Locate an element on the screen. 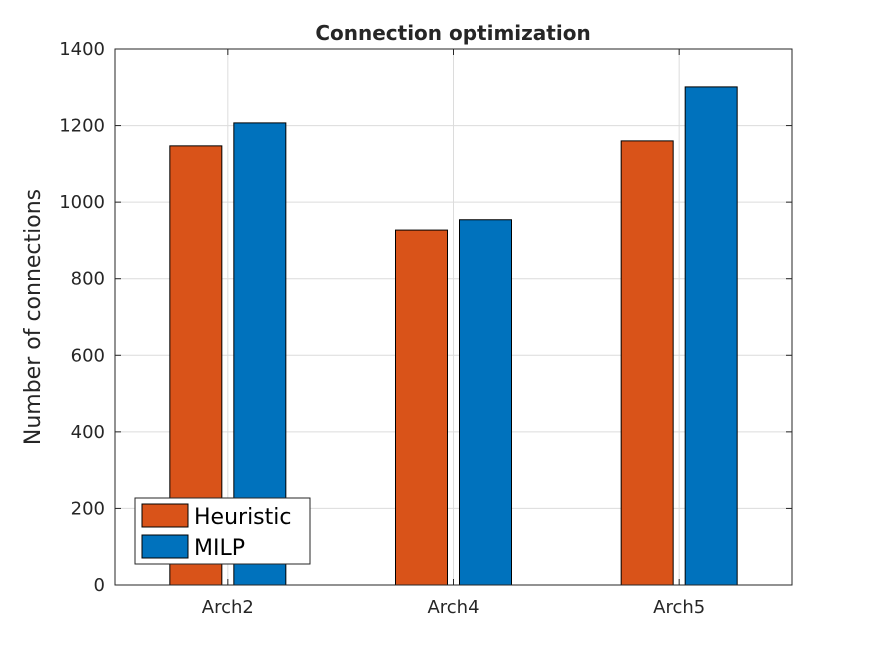 The width and height of the screenshot is (875, 656). x-tick-label: Arch4 is located at coordinates (453, 607).